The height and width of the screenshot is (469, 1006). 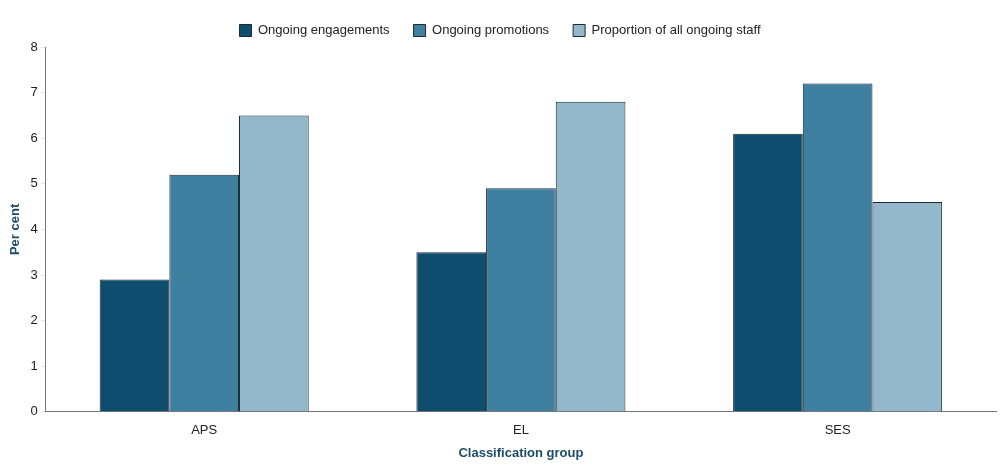 I want to click on legend-label: Ongoing promotions, so click(x=491, y=30).